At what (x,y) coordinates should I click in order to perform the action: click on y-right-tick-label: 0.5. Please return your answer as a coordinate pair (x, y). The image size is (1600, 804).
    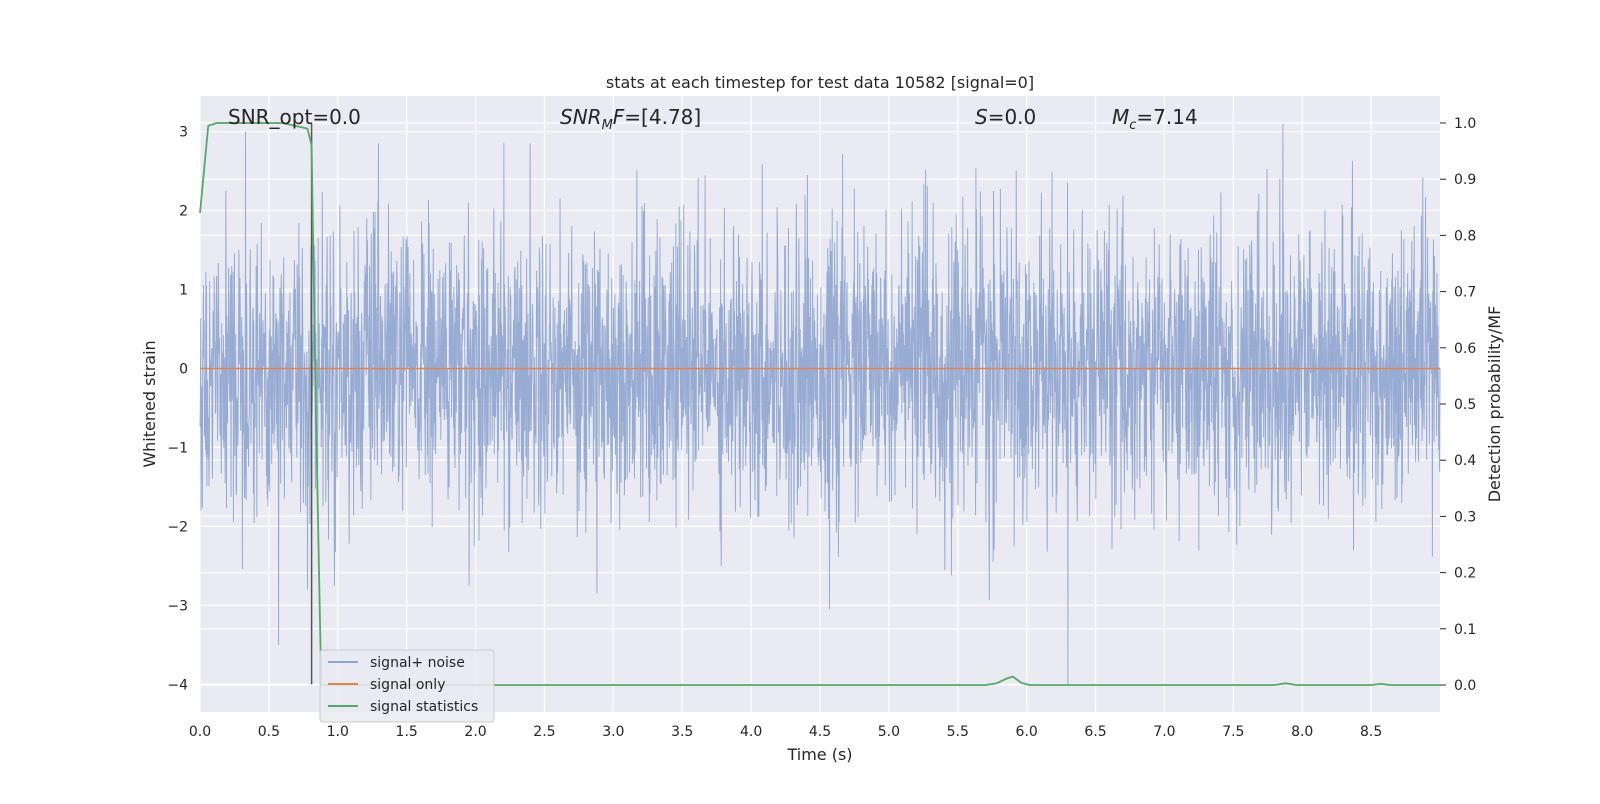
    Looking at the image, I should click on (1465, 405).